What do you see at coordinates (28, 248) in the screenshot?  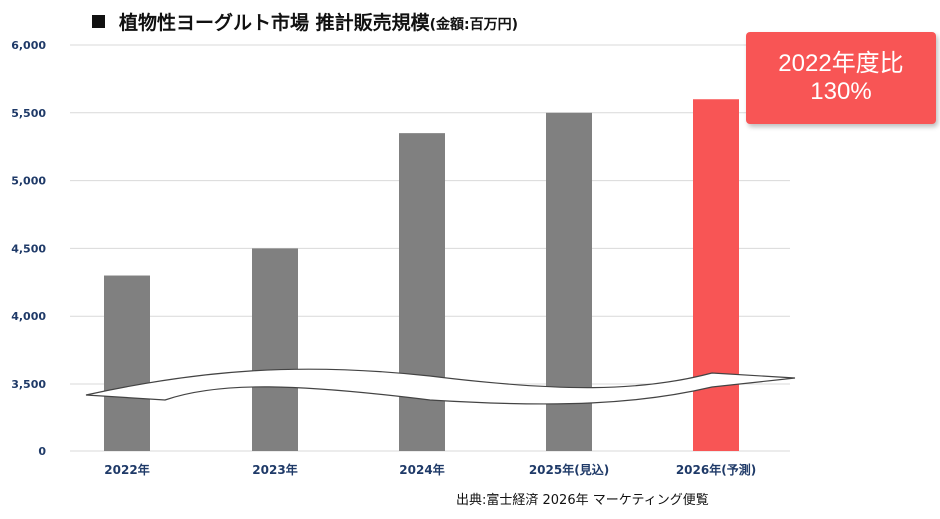 I see `y-tick-label: 4,500` at bounding box center [28, 248].